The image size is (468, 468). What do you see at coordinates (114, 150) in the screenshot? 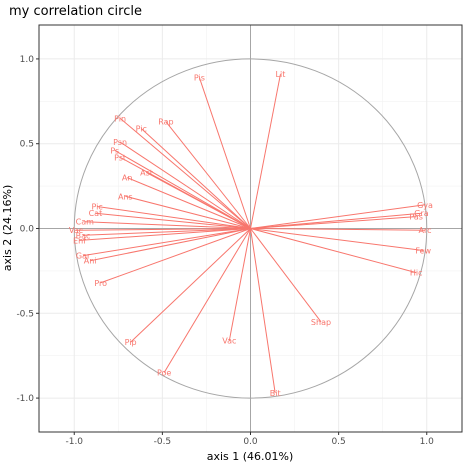
I see `variable-label: Ps` at bounding box center [114, 150].